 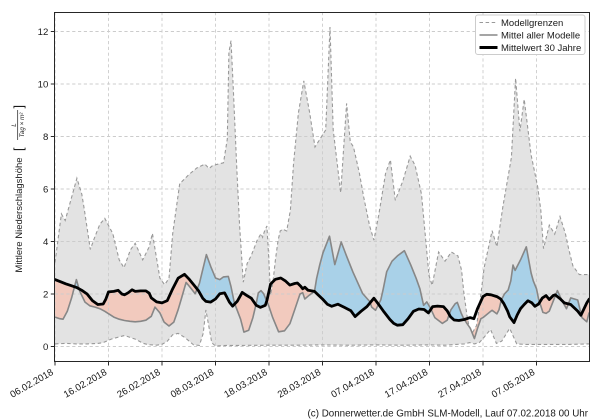 What do you see at coordinates (43, 32) in the screenshot?
I see `svg-text: 12` at bounding box center [43, 32].